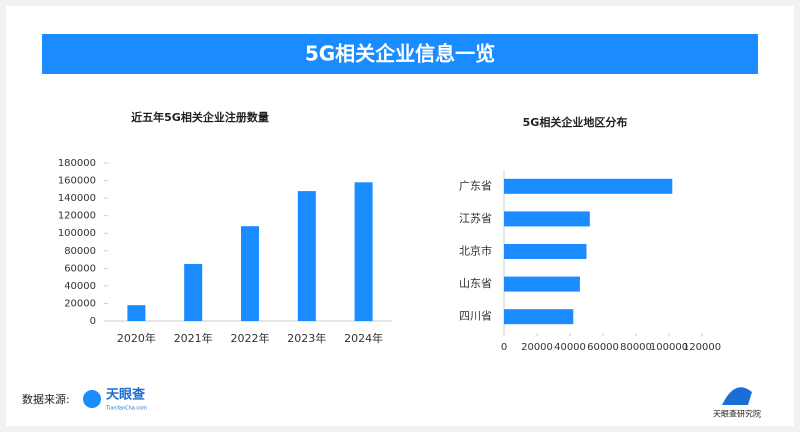  What do you see at coordinates (77, 233) in the screenshot?
I see `y-tick-label: 100000` at bounding box center [77, 233].